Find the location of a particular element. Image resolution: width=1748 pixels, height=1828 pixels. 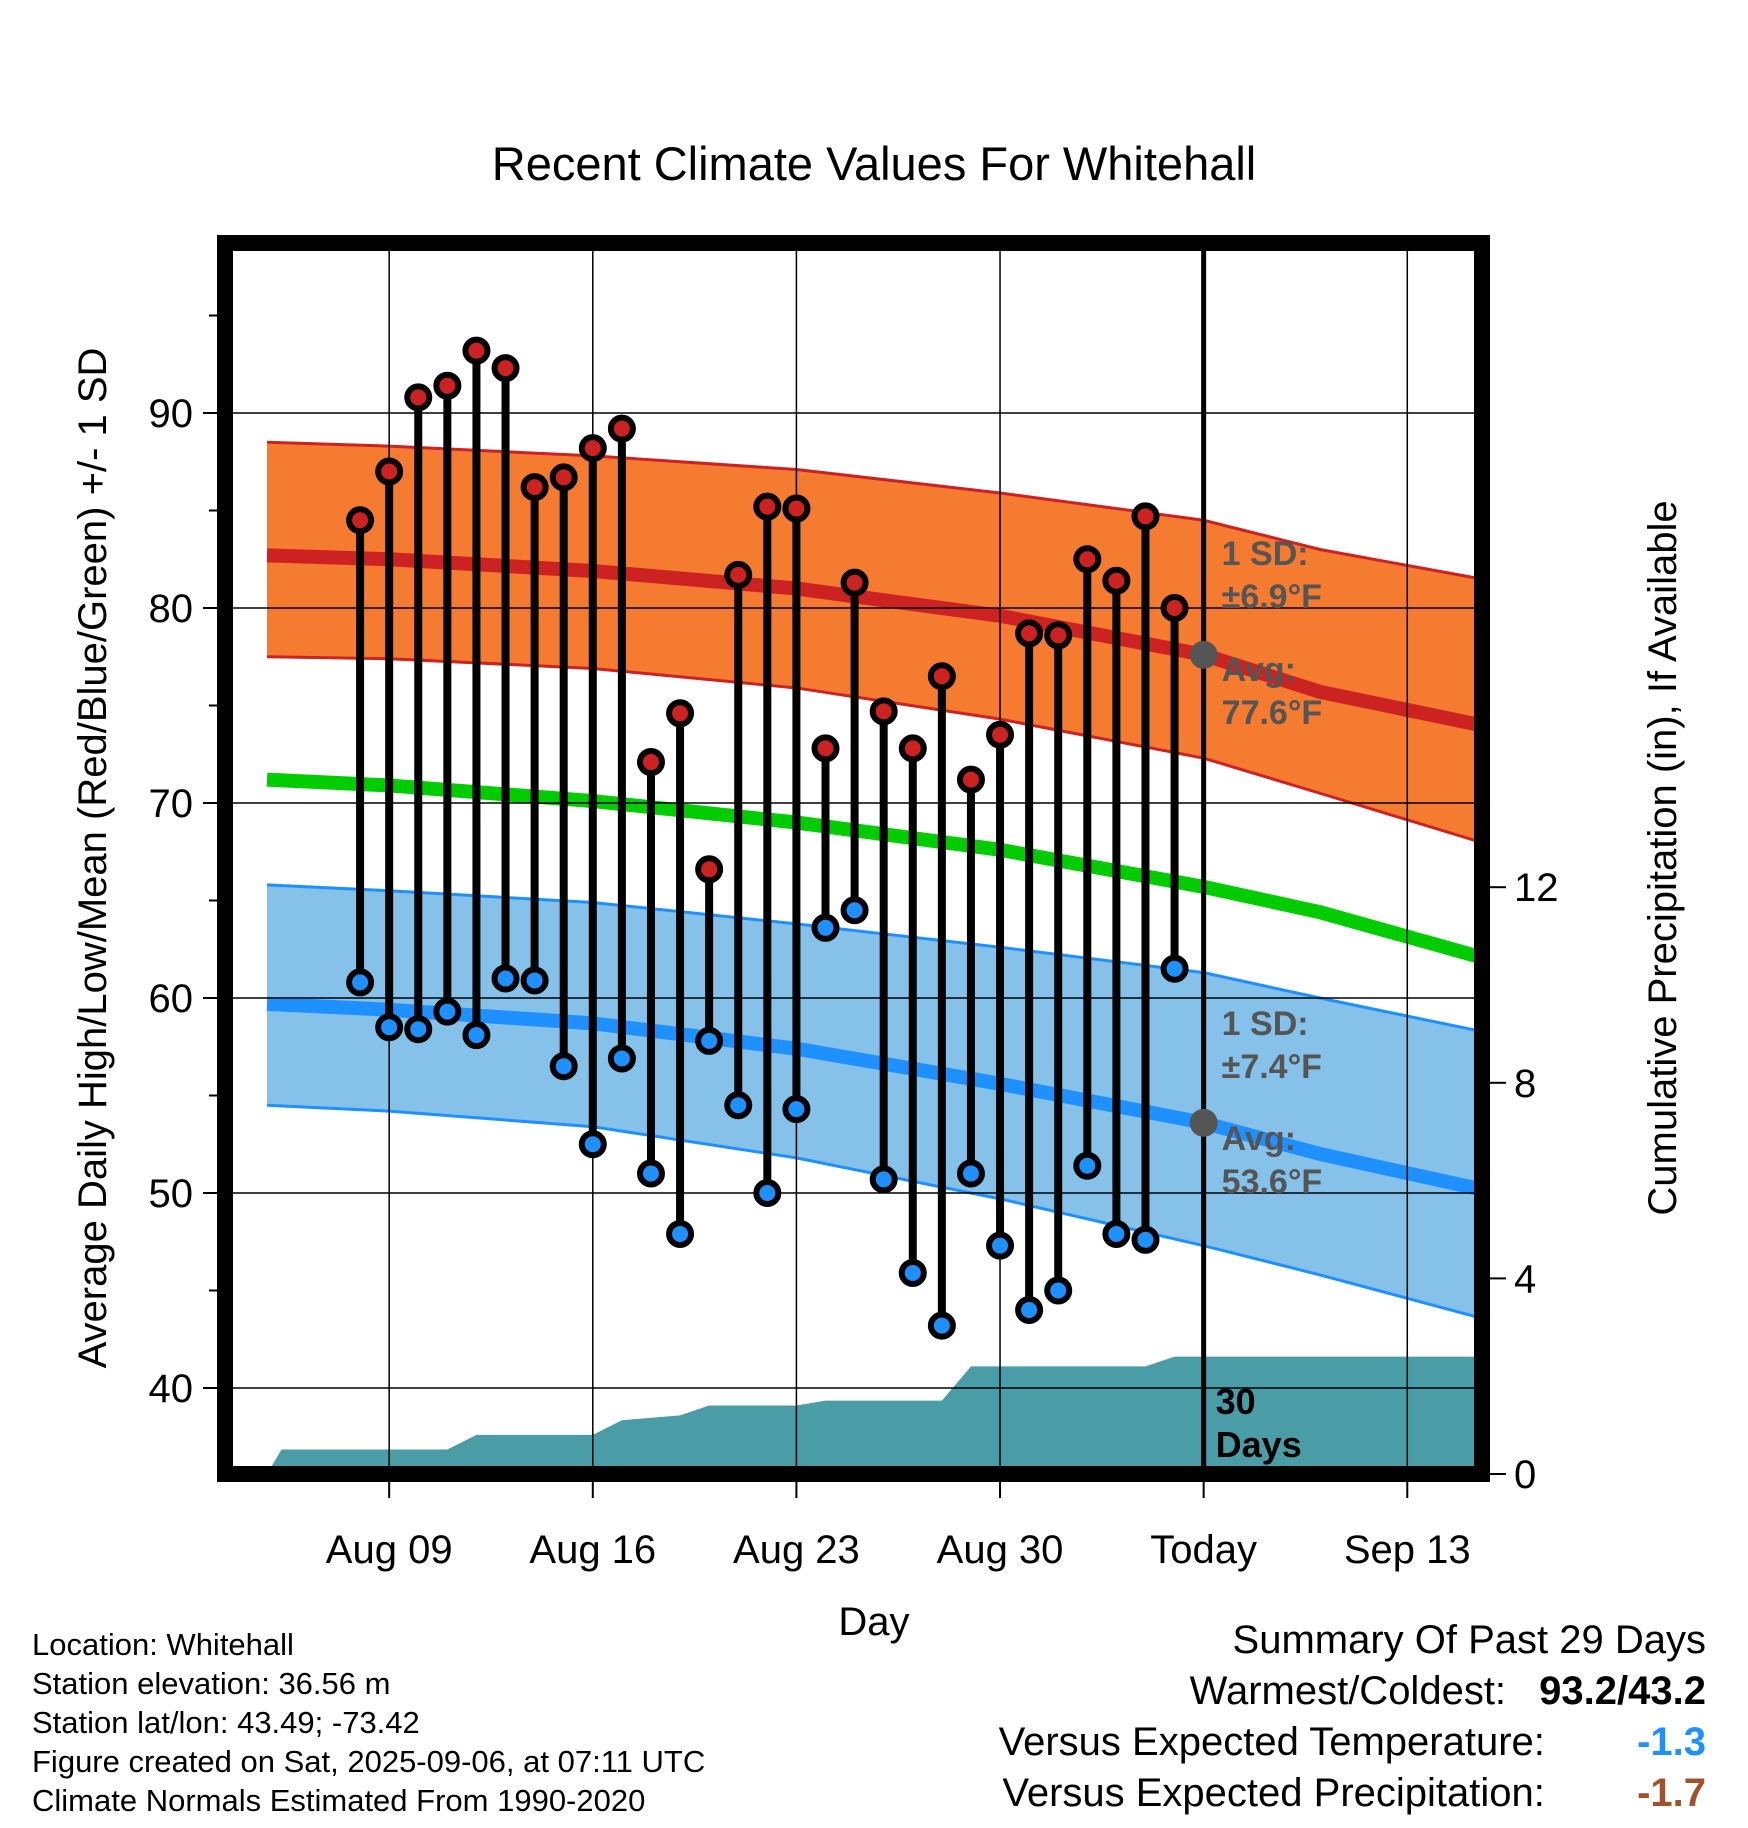

high-avg-line is located at coordinates (874, 640).